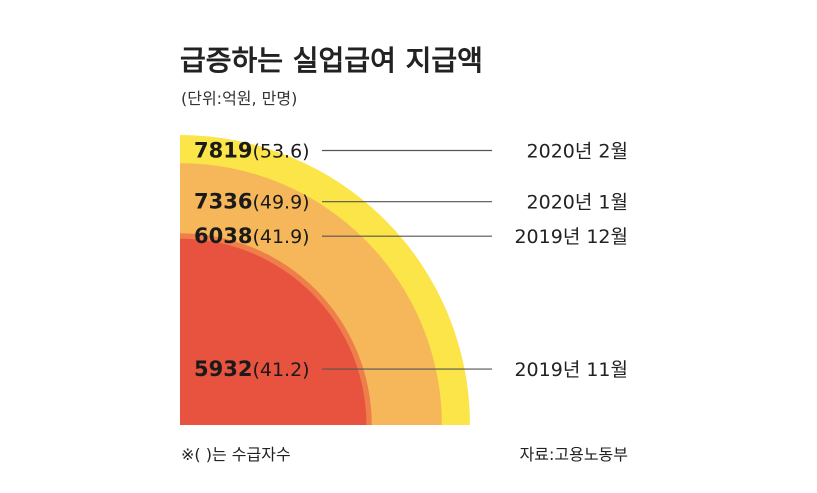 The image size is (817, 493). I want to click on value-label-5932: 5932(41.2), so click(252, 369).